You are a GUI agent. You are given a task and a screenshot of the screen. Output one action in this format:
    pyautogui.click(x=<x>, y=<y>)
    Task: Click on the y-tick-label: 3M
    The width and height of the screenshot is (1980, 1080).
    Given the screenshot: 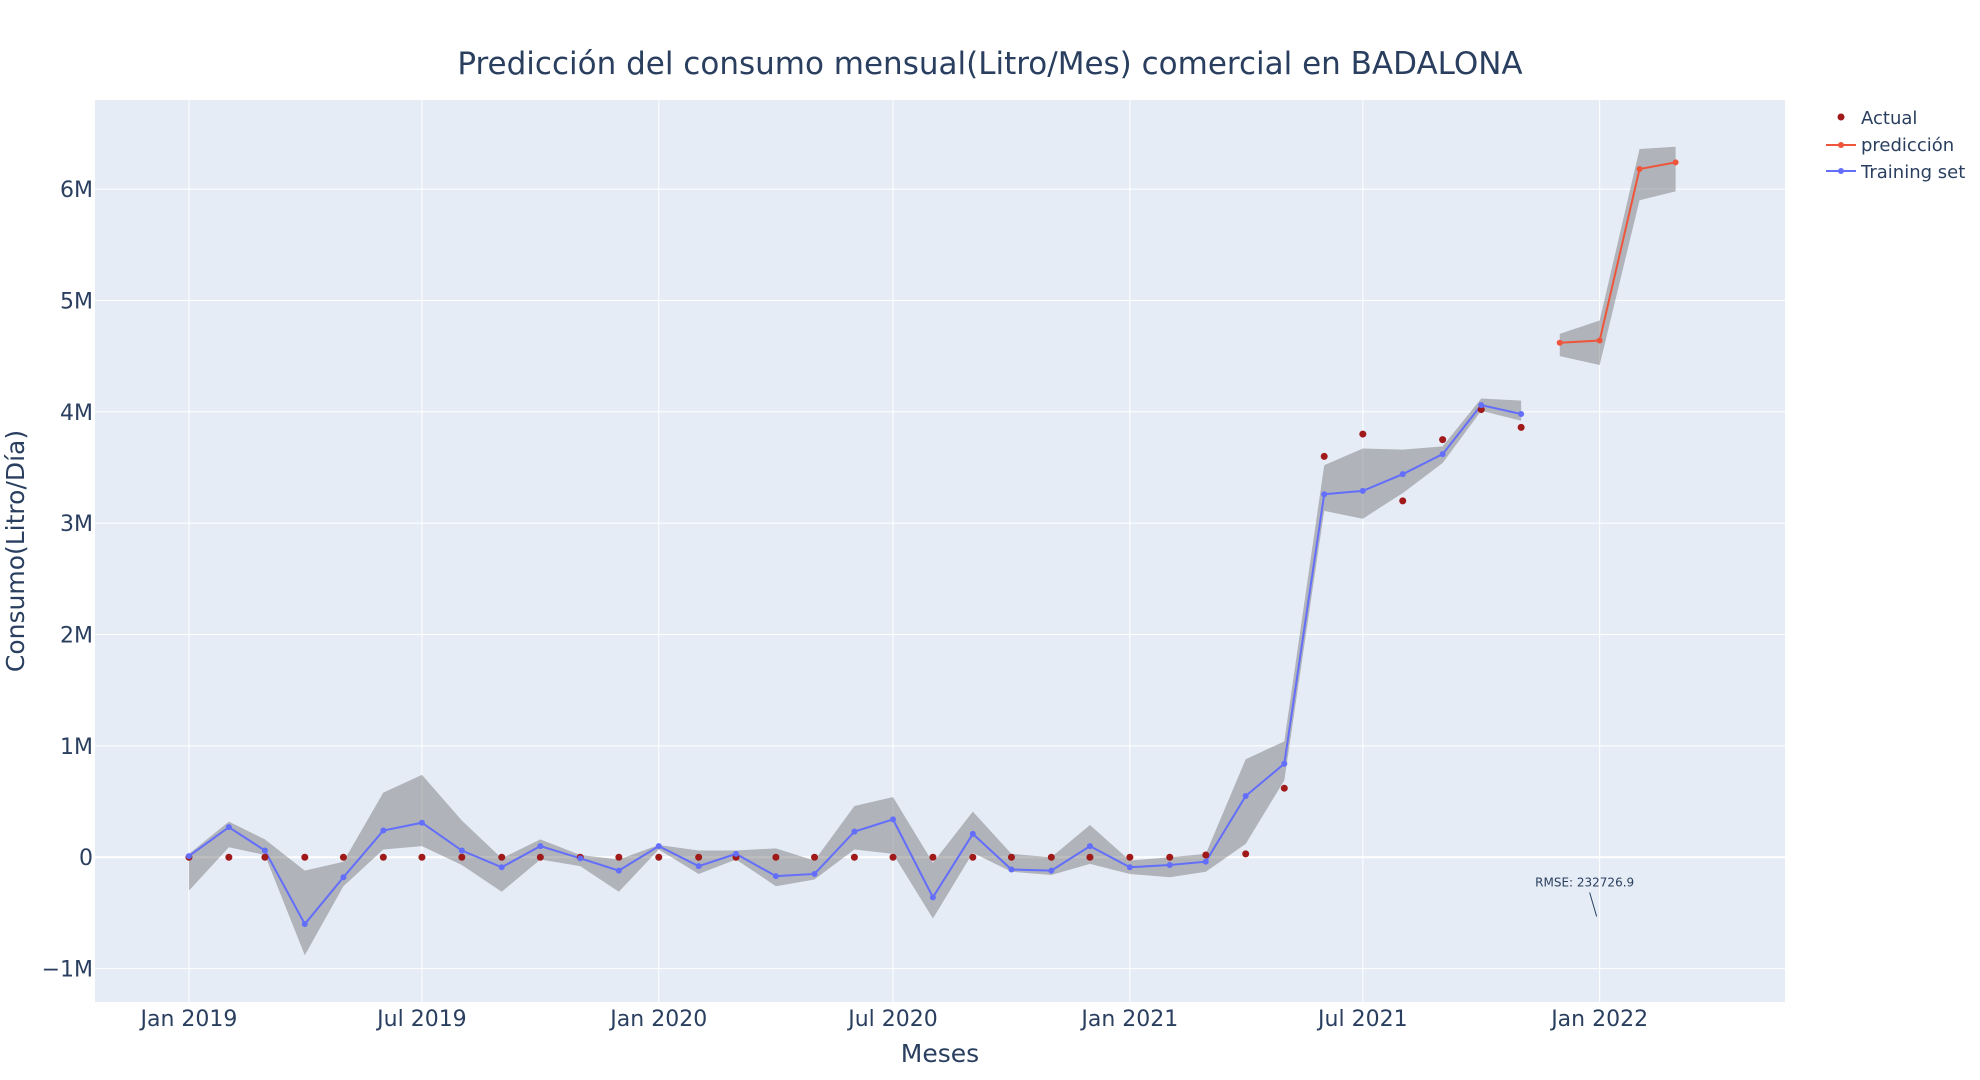 What is the action you would take?
    pyautogui.click(x=76, y=524)
    